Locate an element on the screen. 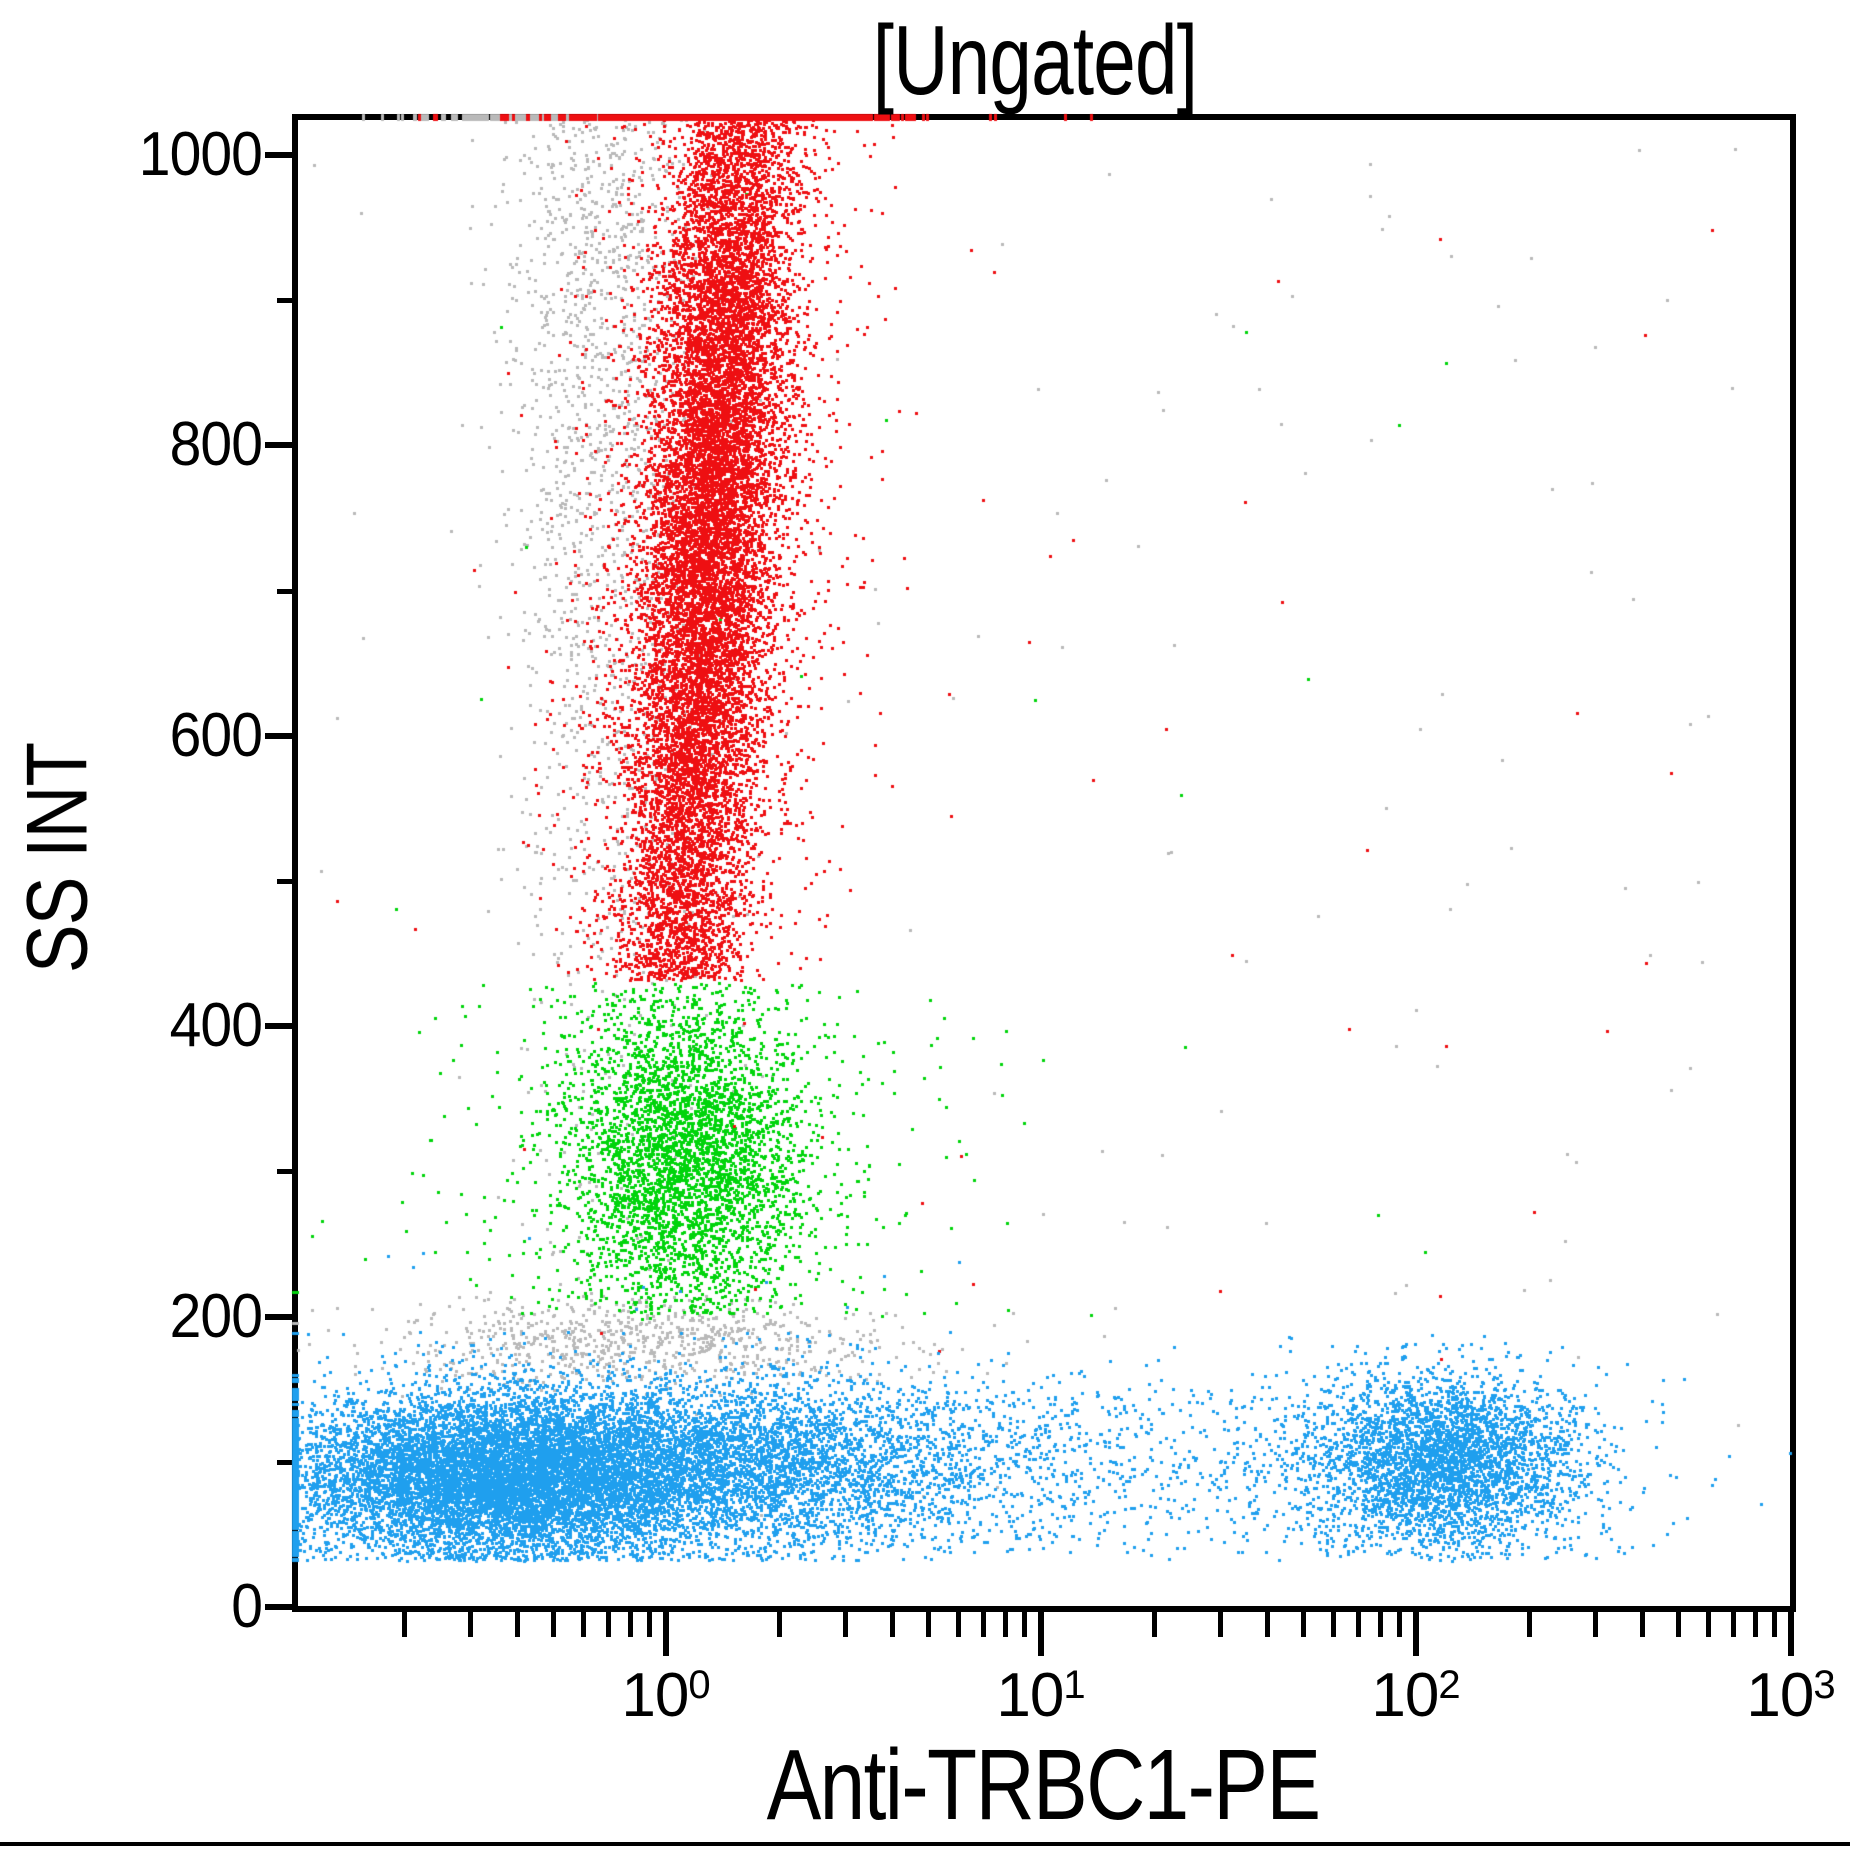 This screenshot has height=1857, width=1850. y-tick-label: 200 is located at coordinates (216, 1316).